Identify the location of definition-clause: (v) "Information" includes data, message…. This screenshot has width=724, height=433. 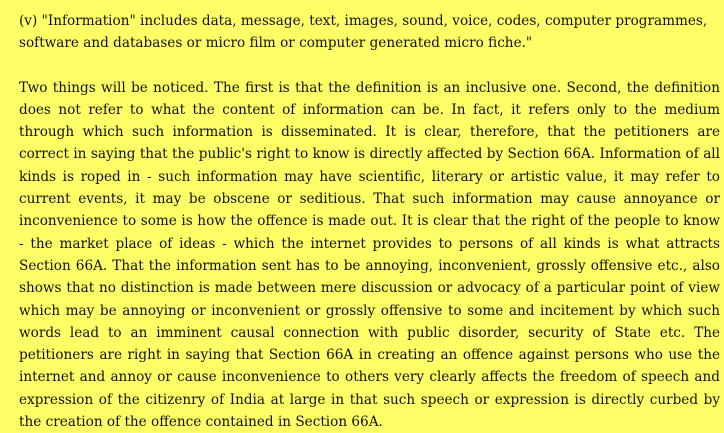
(363, 32).